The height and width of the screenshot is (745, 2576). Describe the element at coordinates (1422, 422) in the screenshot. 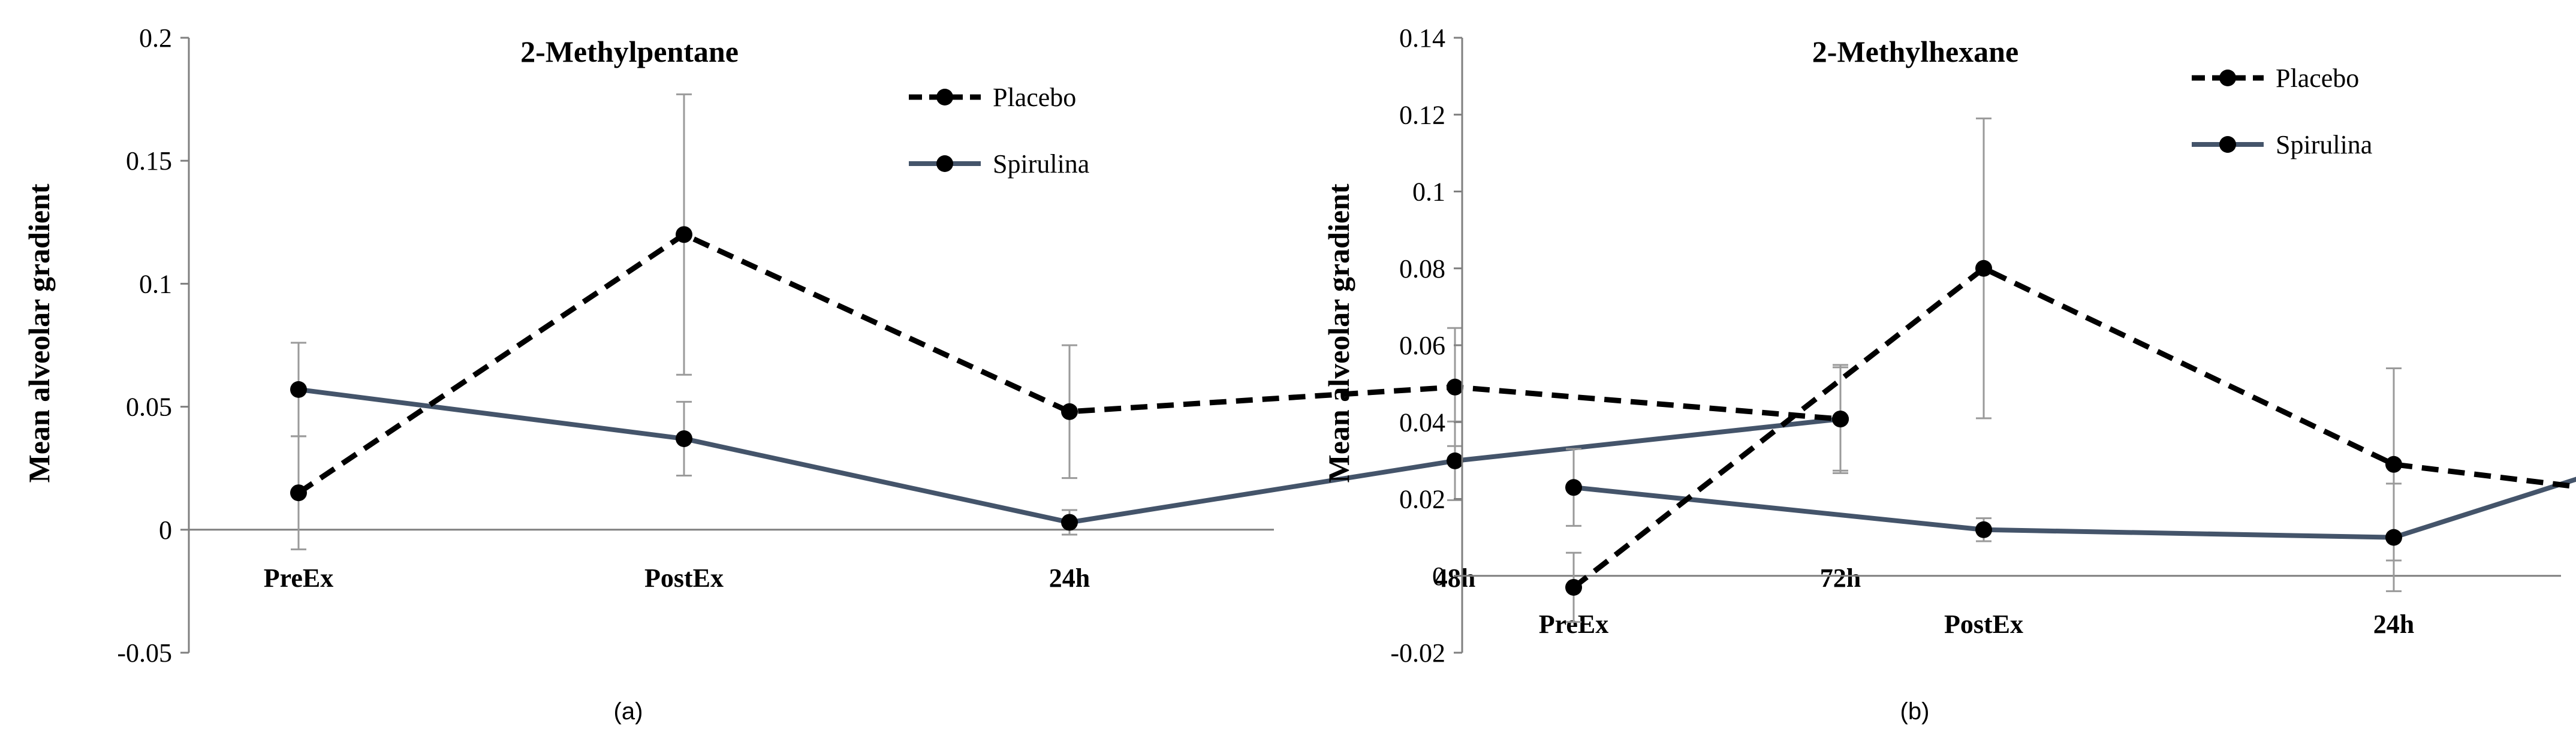

I see `y-tick-label: 0.04` at that location.